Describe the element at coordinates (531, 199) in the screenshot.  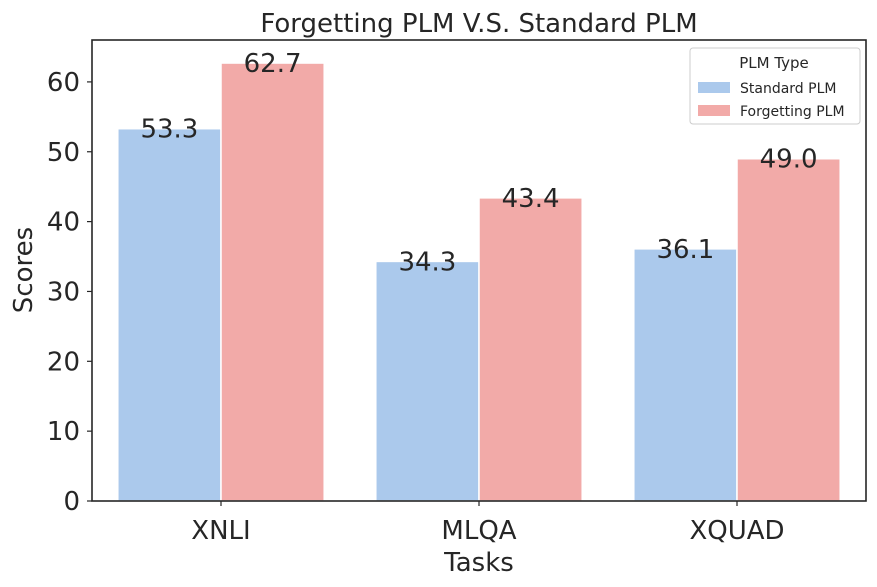
I see `data-label: 43.4` at that location.